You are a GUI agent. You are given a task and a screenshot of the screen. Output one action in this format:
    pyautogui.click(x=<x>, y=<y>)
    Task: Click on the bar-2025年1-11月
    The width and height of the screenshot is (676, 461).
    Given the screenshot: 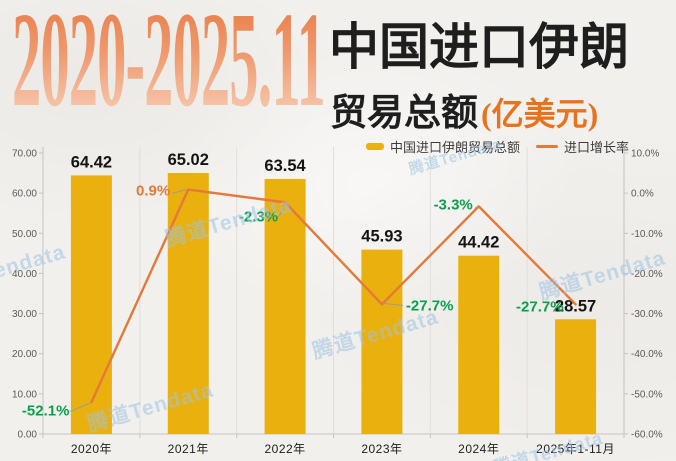 What is the action you would take?
    pyautogui.click(x=576, y=376)
    